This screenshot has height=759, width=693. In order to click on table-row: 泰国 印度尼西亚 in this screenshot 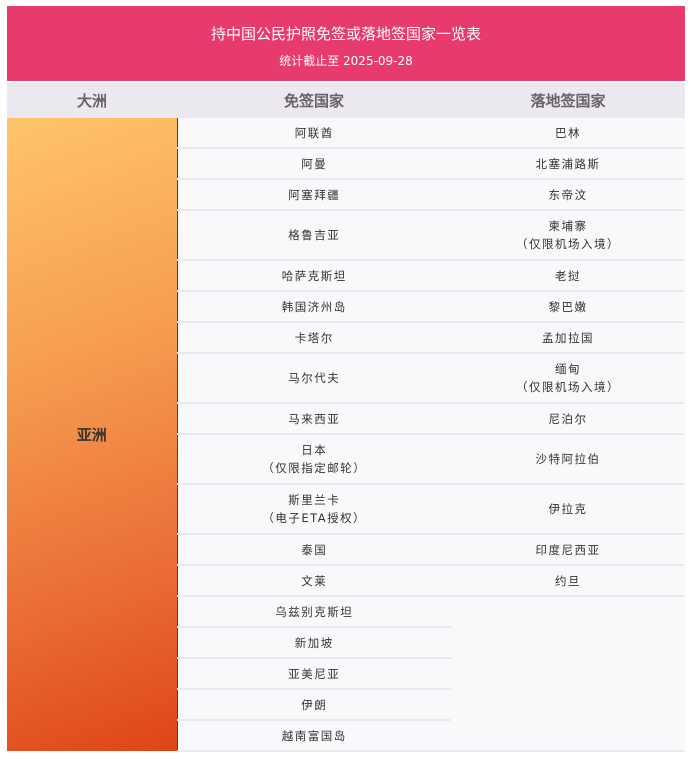, I will do `click(346, 550)`.